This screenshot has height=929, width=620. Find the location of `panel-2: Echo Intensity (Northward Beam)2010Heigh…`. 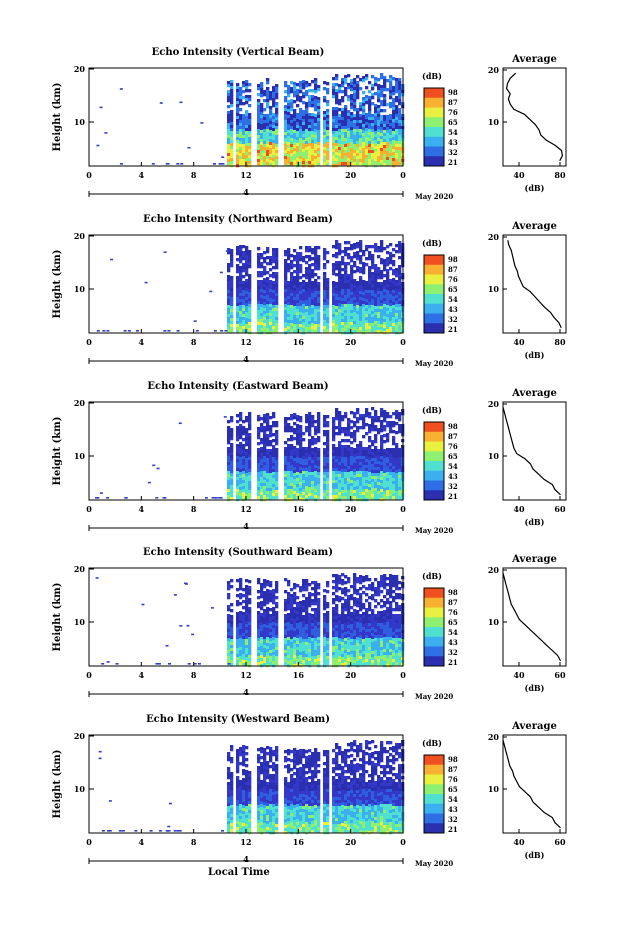

panel-2: Echo Intensity (Northward Beam)2010Heigh… is located at coordinates (309, 291).